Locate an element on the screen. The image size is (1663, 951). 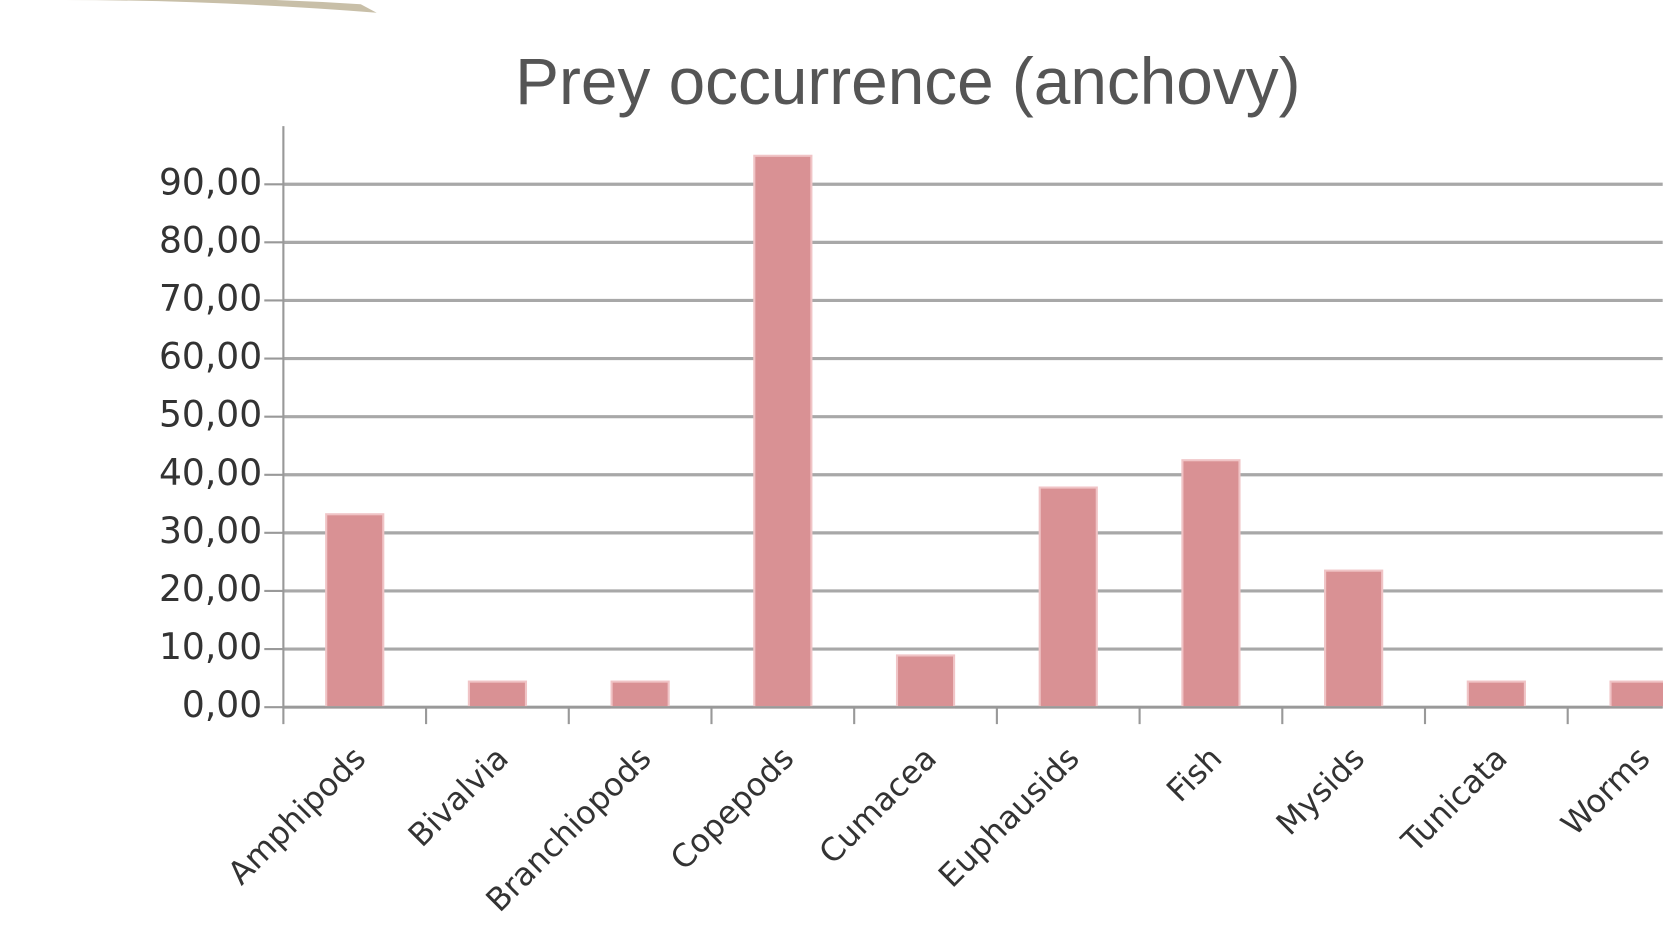
y-tick-label: 70,00 is located at coordinates (210, 298).